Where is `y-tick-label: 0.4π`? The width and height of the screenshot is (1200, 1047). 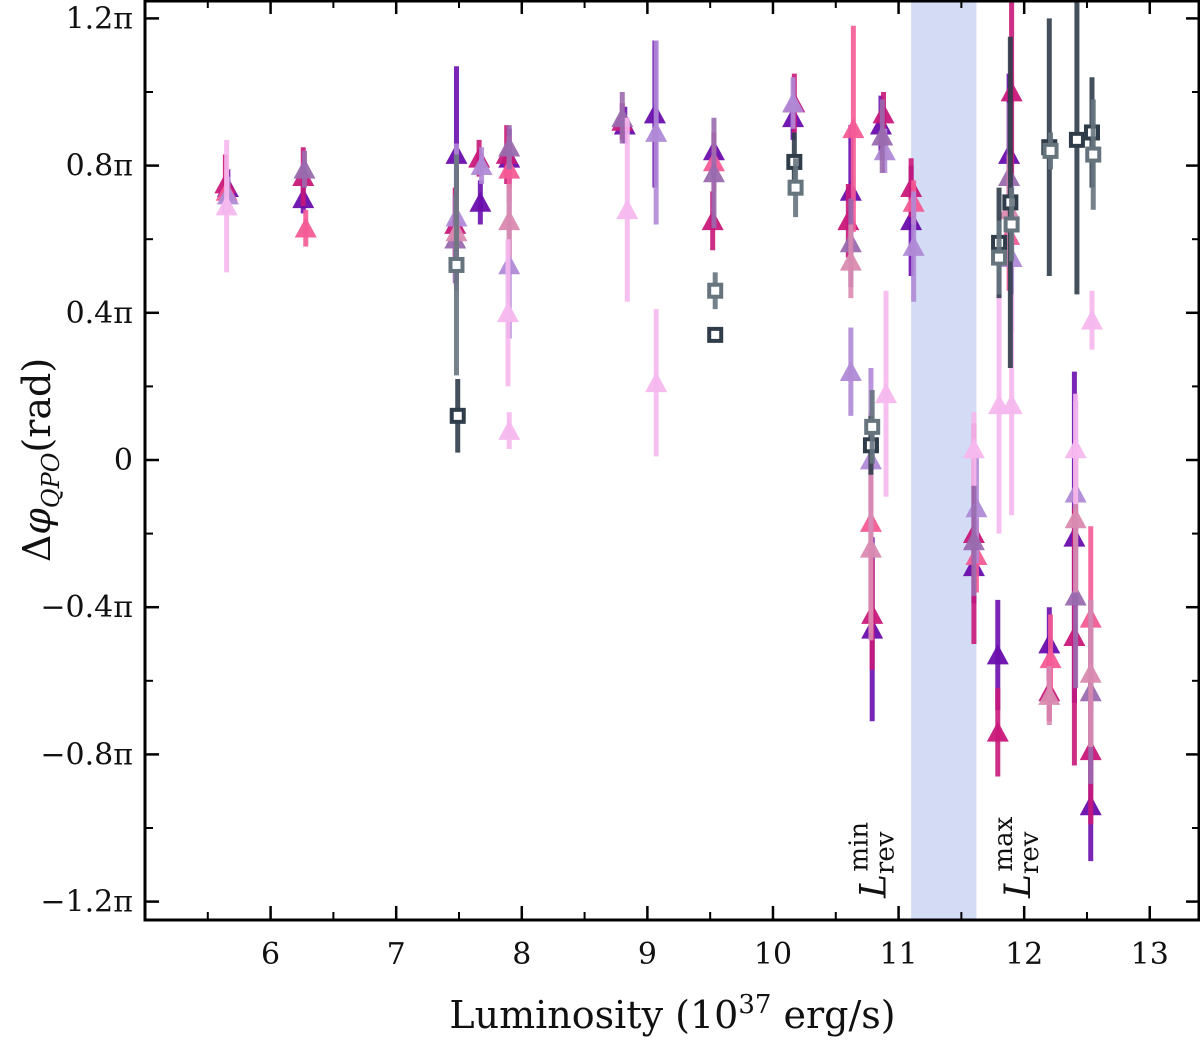
y-tick-label: 0.4π is located at coordinates (99, 313).